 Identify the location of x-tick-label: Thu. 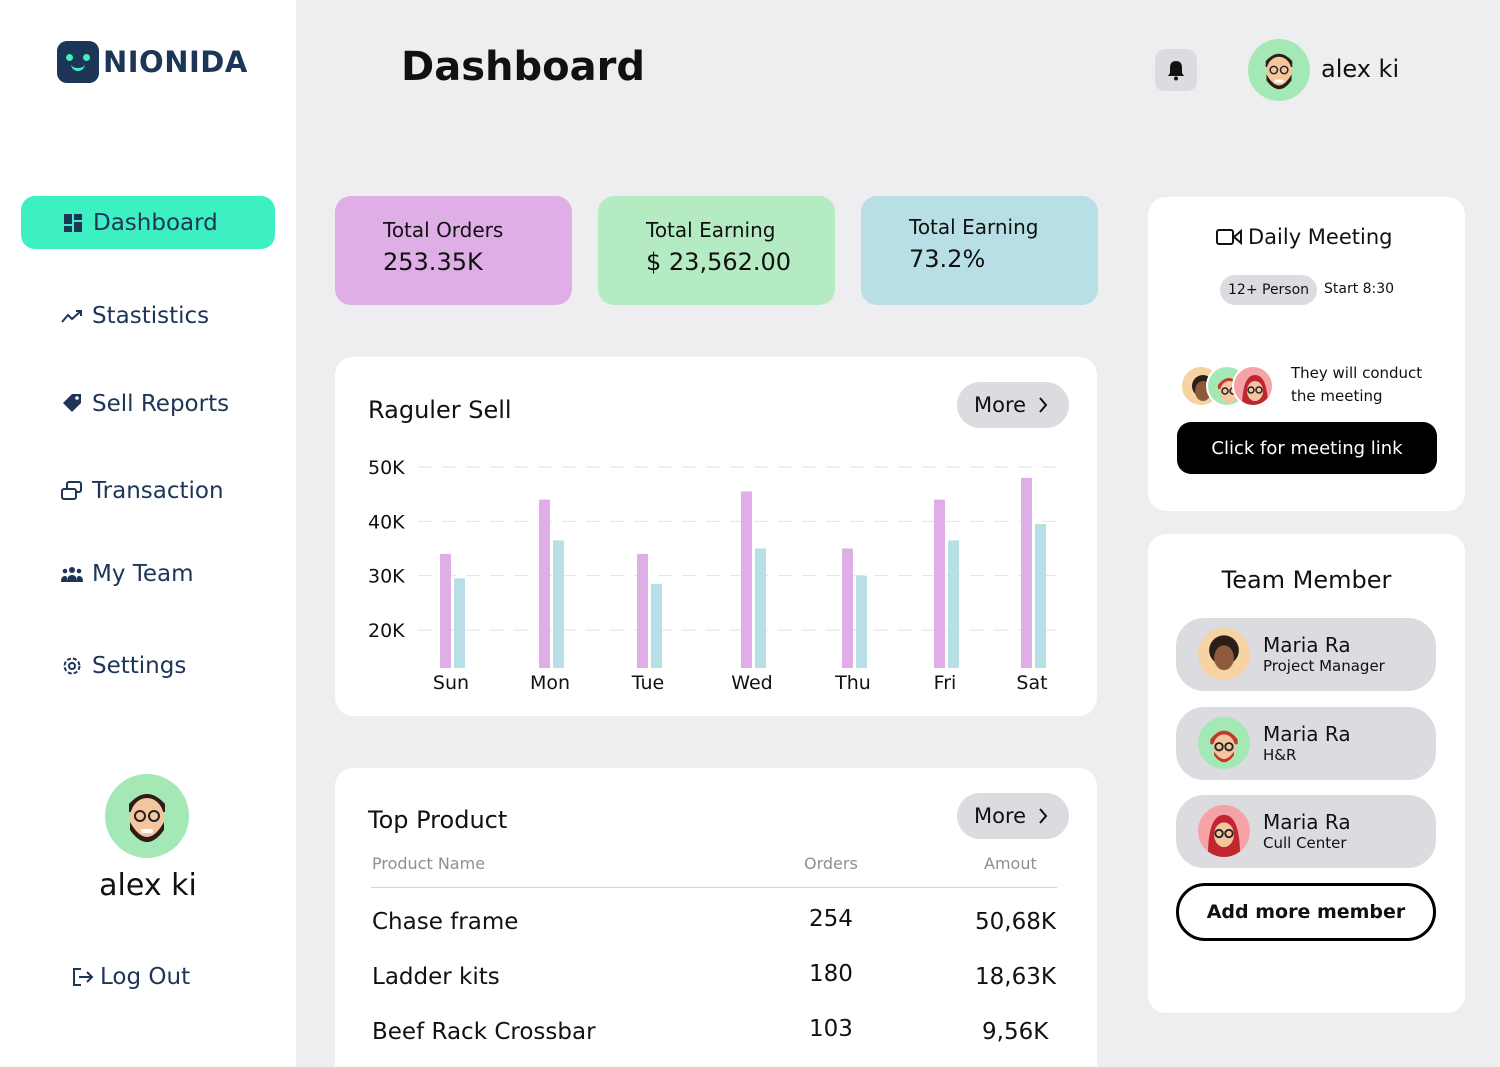
(852, 683).